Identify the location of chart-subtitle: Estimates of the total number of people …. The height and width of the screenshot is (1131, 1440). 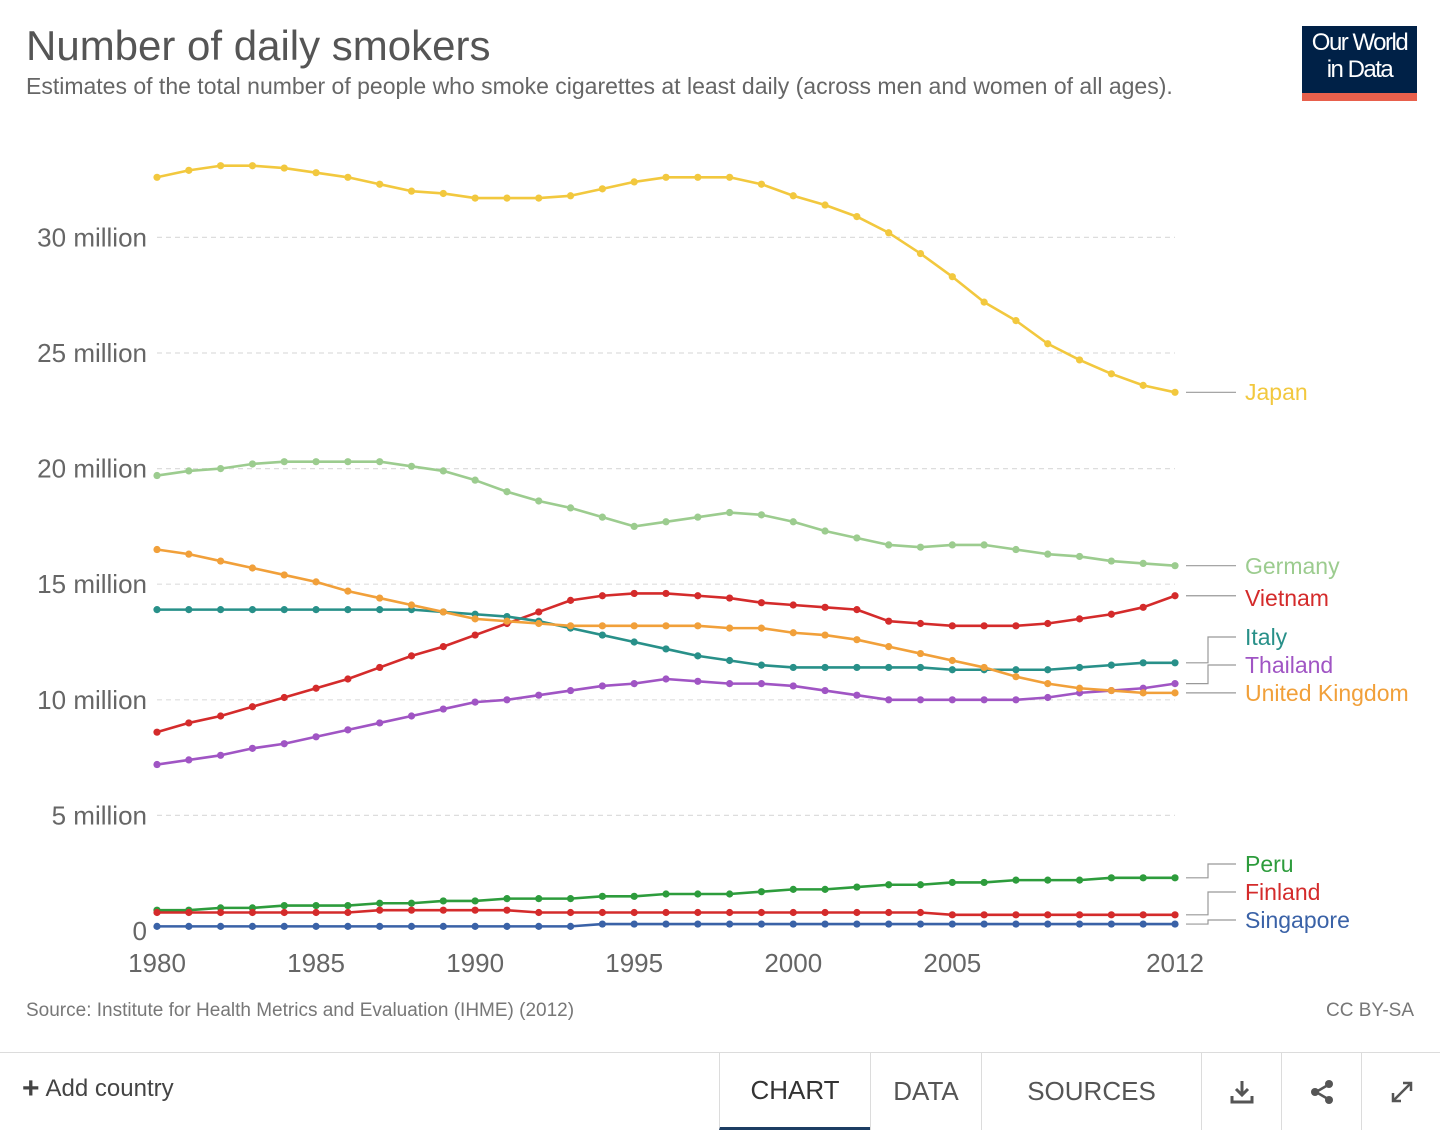
(599, 86).